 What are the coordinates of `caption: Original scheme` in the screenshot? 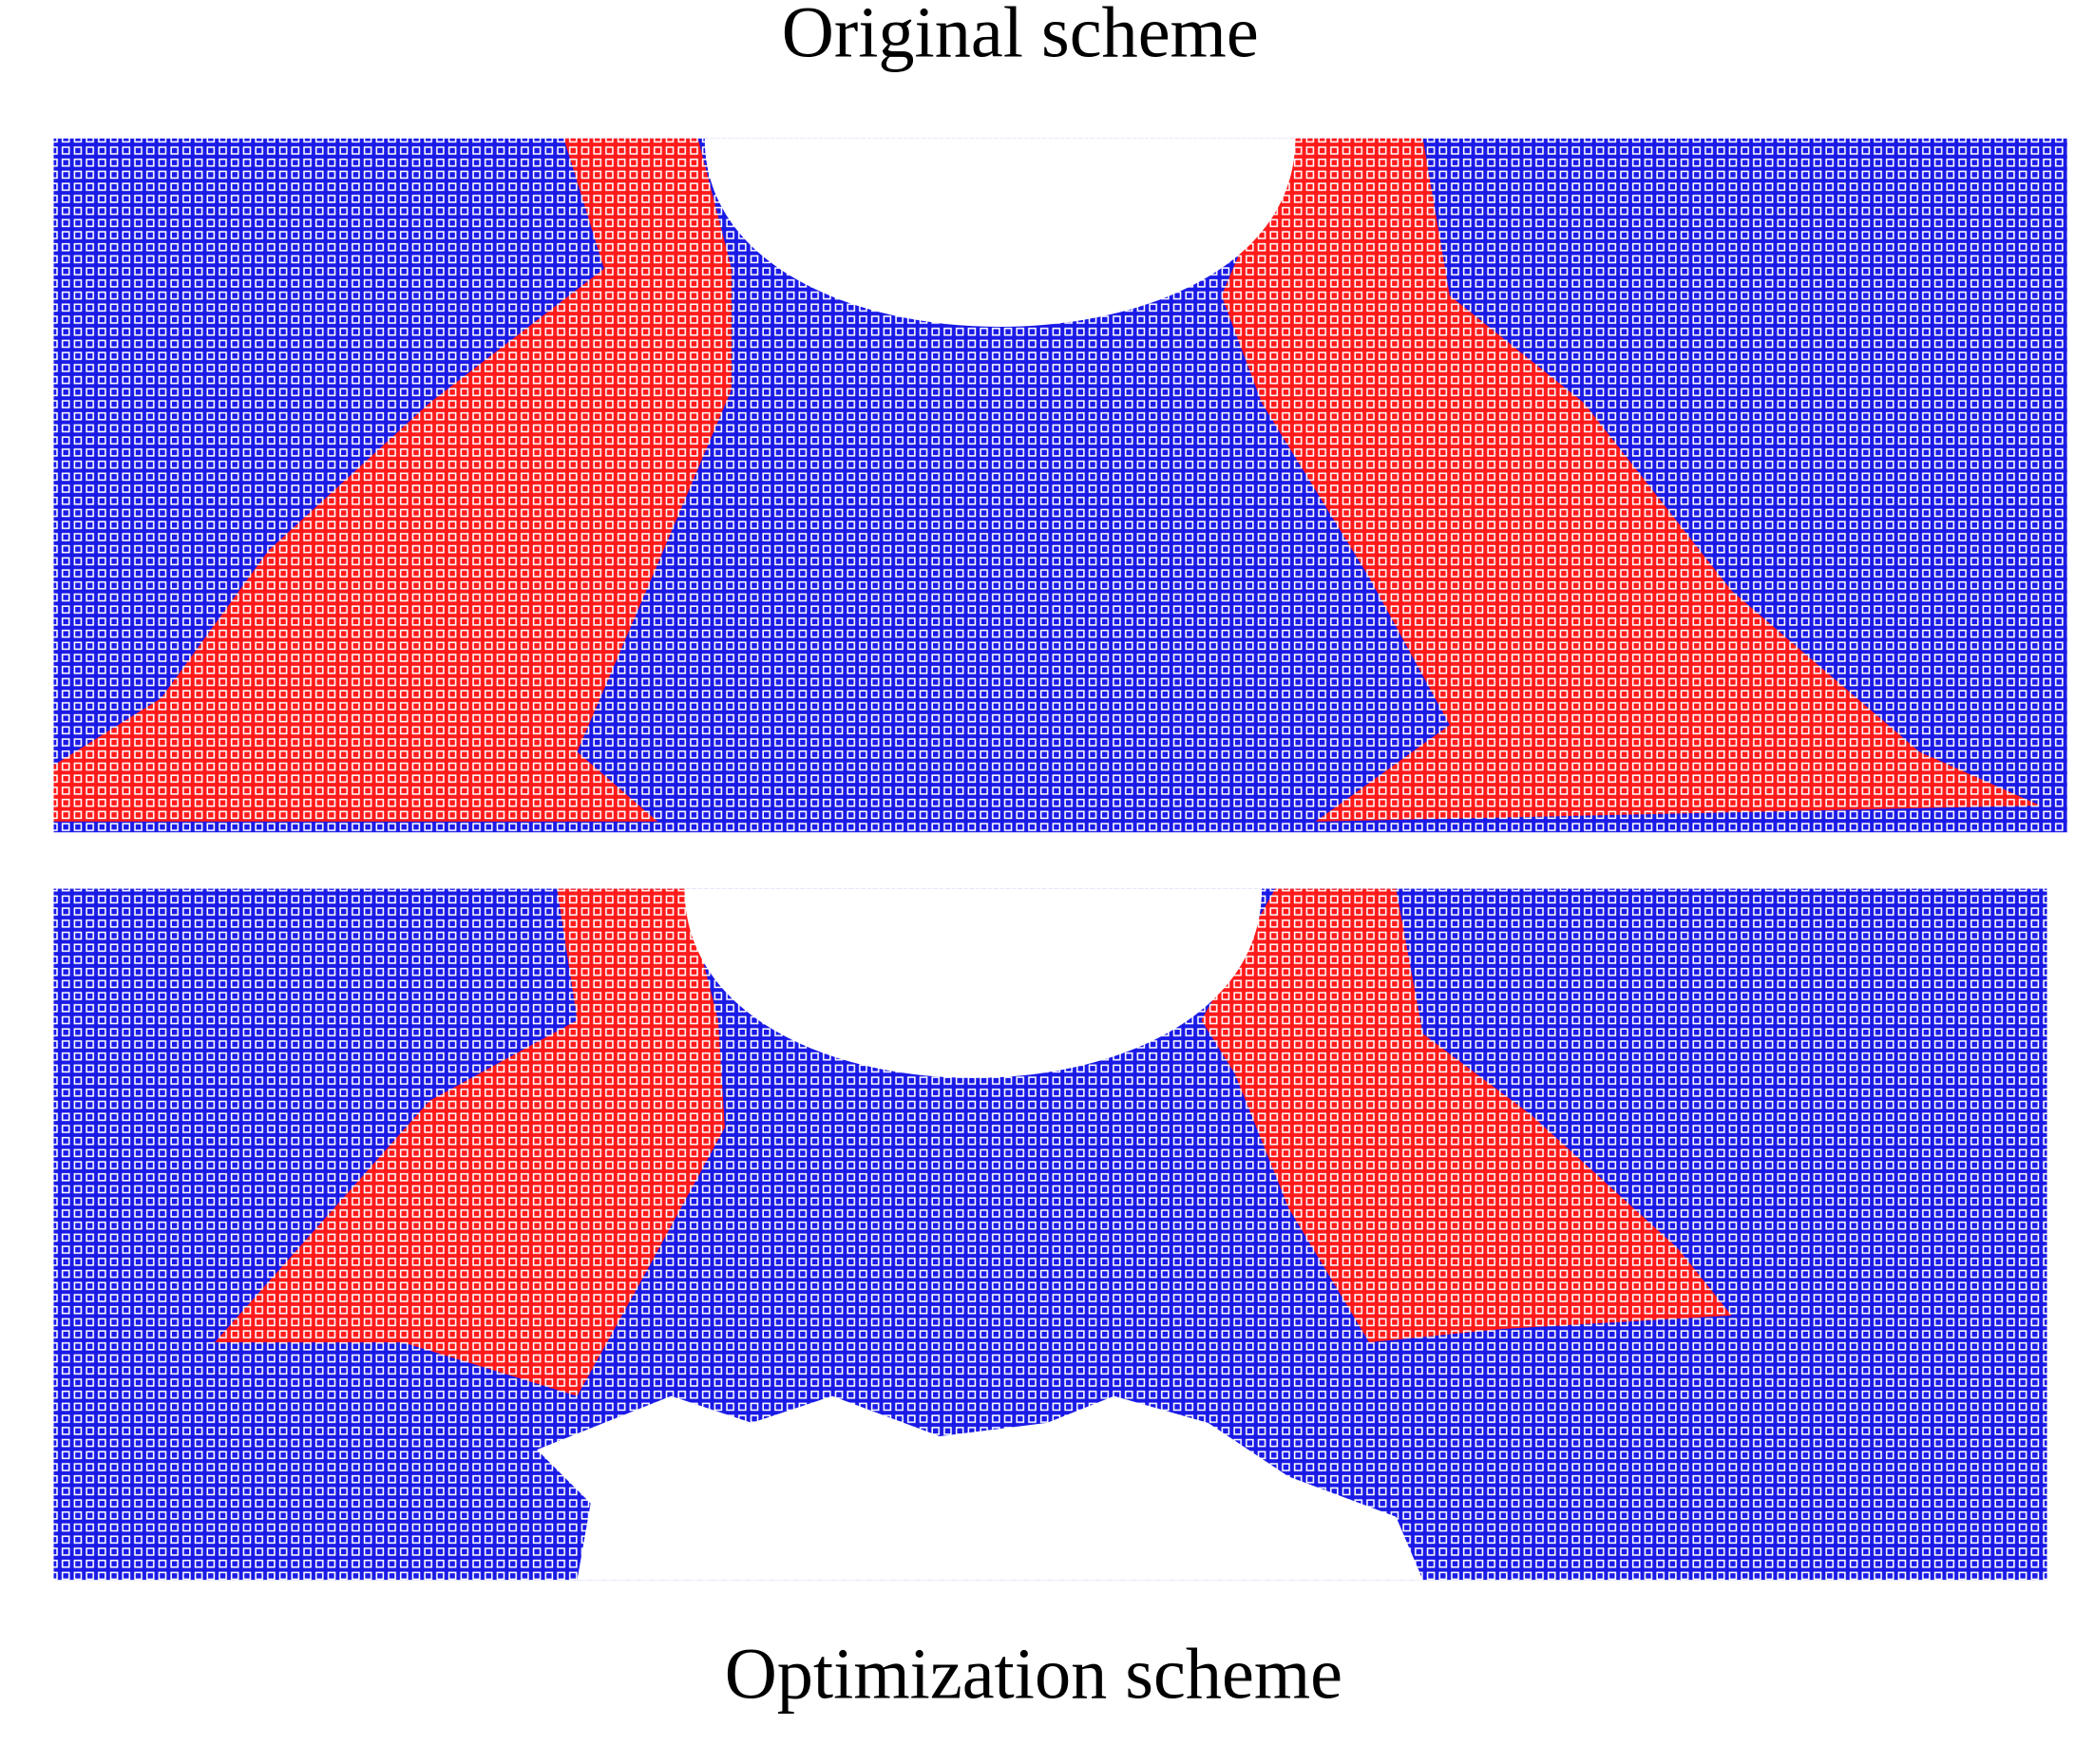 It's located at (1020, 37).